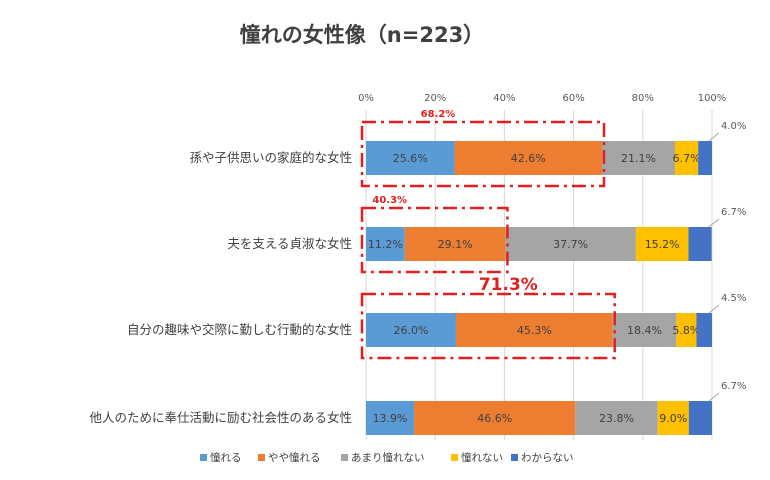  Describe the element at coordinates (389, 200) in the screenshot. I see `callout-label: 40.3%` at that location.